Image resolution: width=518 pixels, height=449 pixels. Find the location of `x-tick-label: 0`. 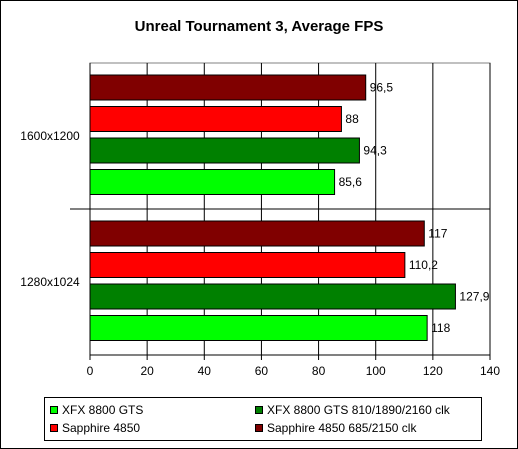

x-tick-label: 0 is located at coordinates (90, 371).